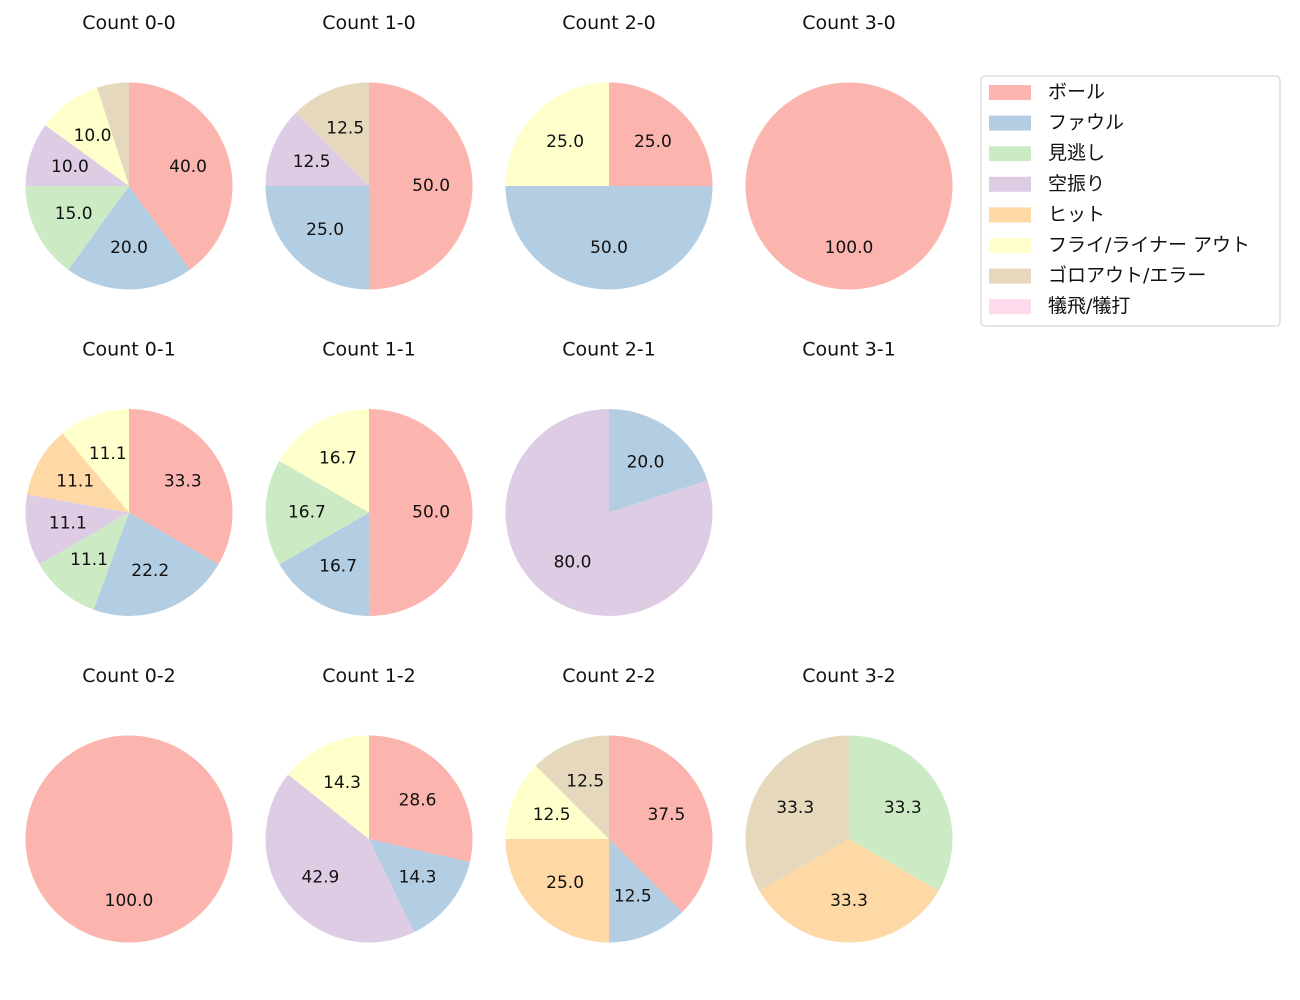  I want to click on pie-title: Count 1-2, so click(369, 676).